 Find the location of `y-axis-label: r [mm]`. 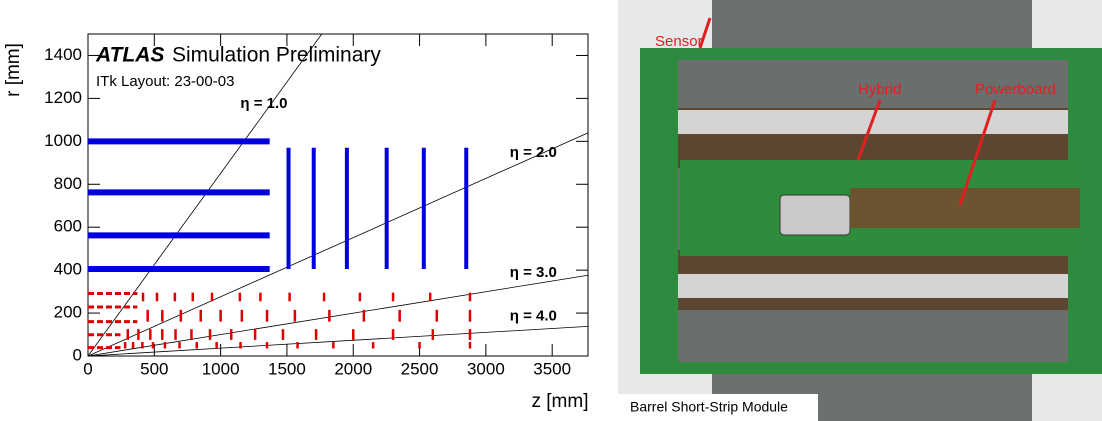

y-axis-label: r [mm] is located at coordinates (13, 70).